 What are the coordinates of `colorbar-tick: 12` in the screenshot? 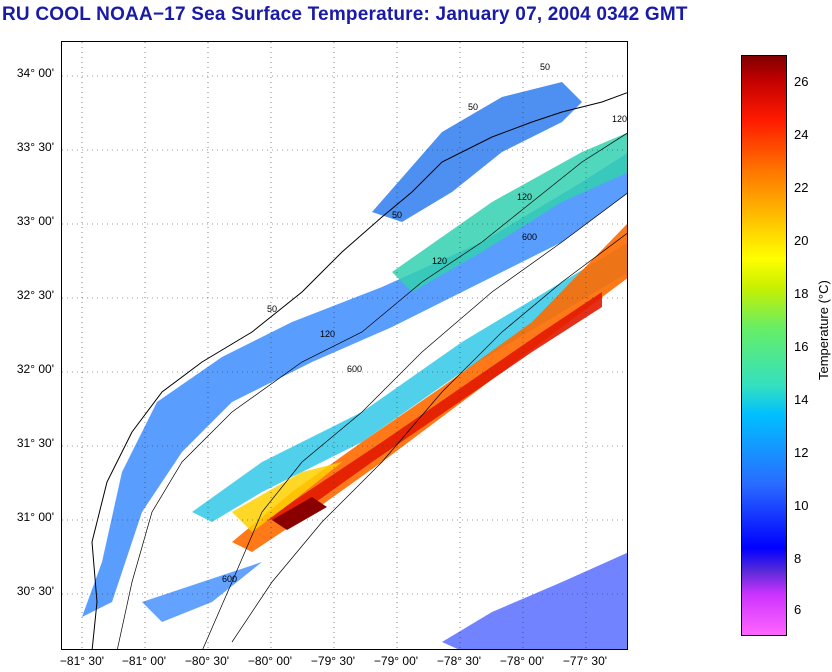 It's located at (801, 452).